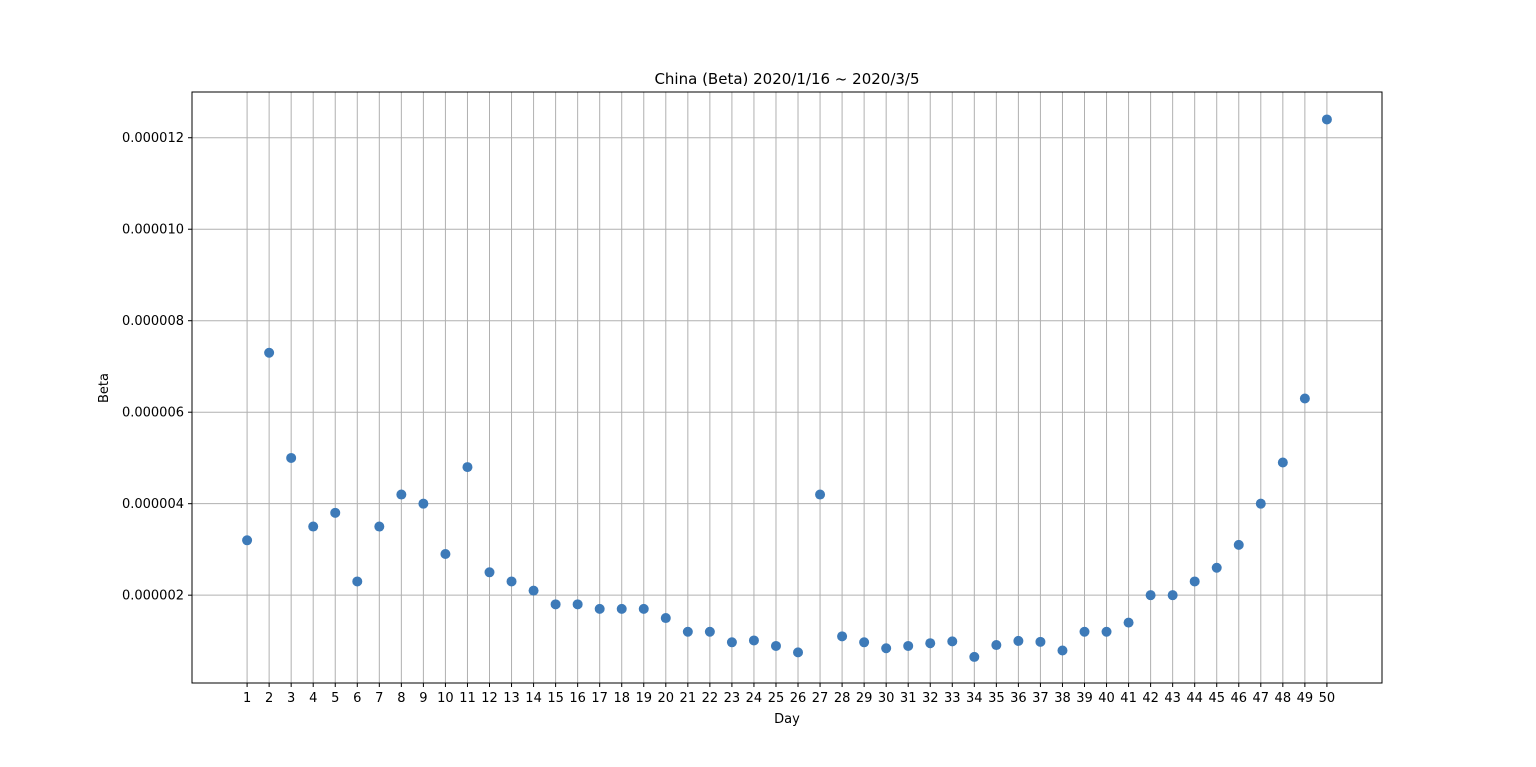 This screenshot has width=1536, height=767. What do you see at coordinates (445, 698) in the screenshot?
I see `x-tick-label: 10` at bounding box center [445, 698].